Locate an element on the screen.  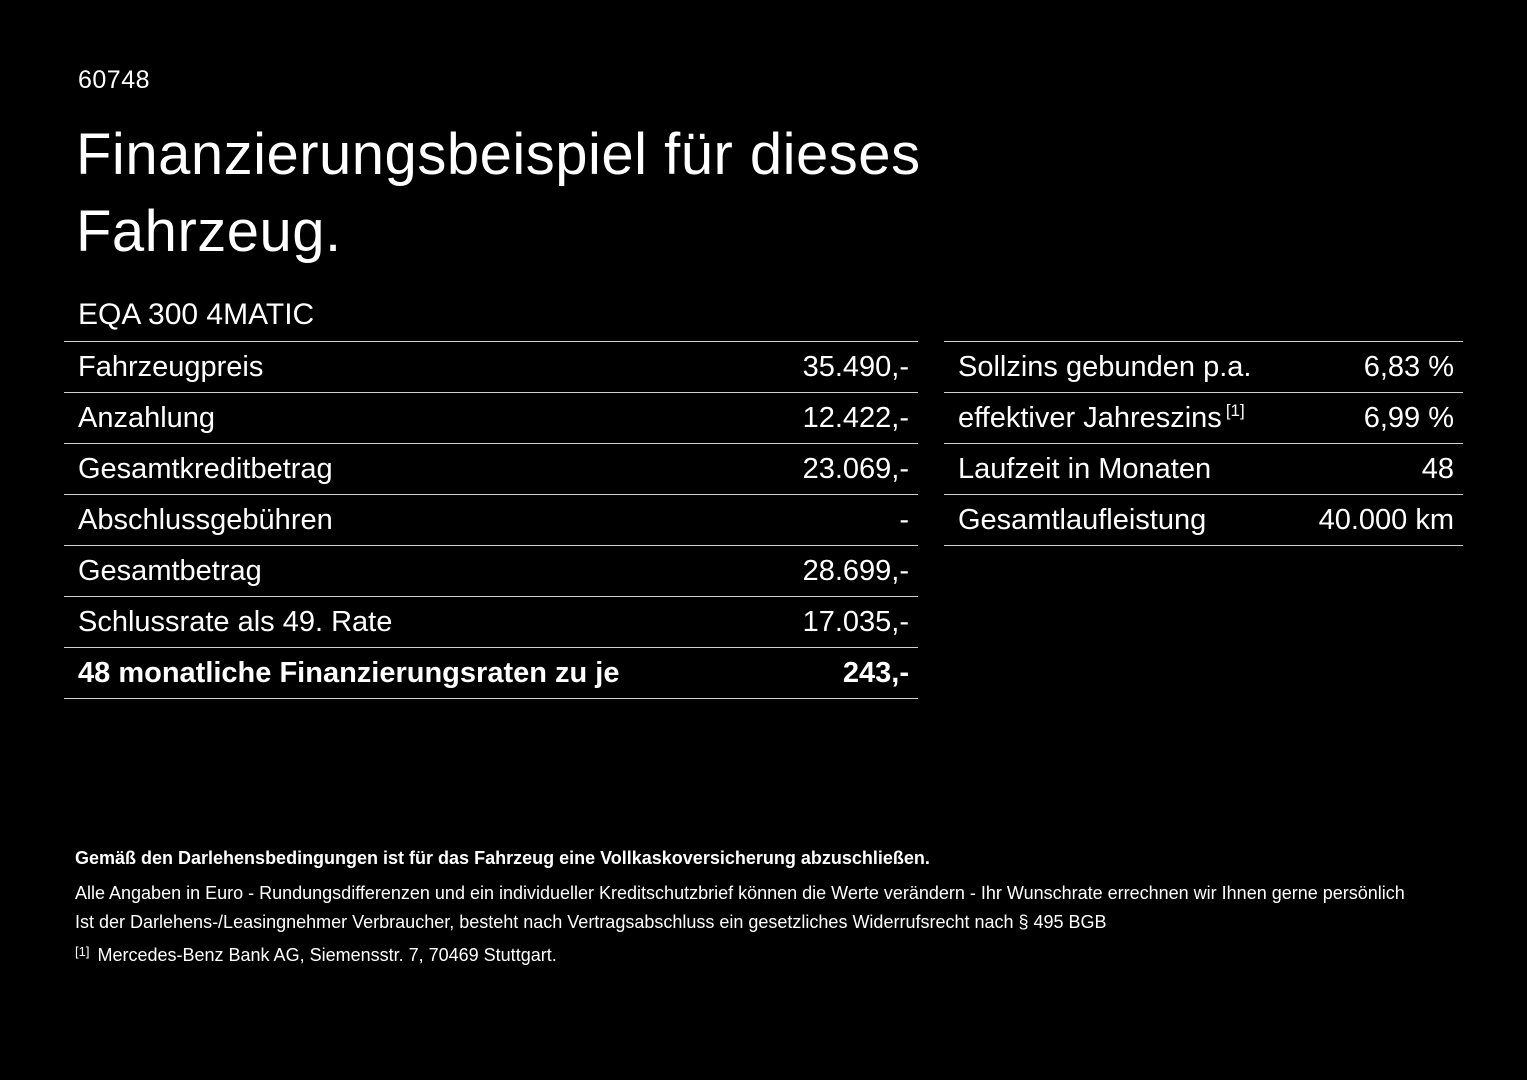
table-row-fahrzeugpreis: Fahrzeugpreis 35.490,- is located at coordinates (491, 367).